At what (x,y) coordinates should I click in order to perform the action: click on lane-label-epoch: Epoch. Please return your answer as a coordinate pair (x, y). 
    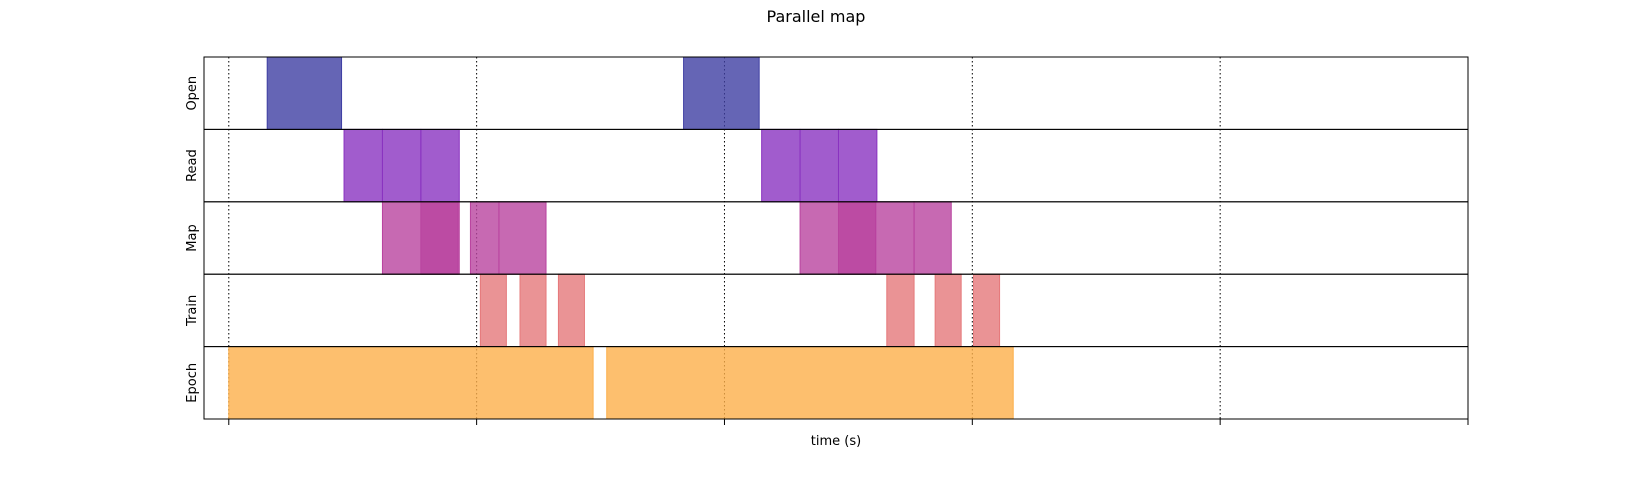
    Looking at the image, I should click on (192, 383).